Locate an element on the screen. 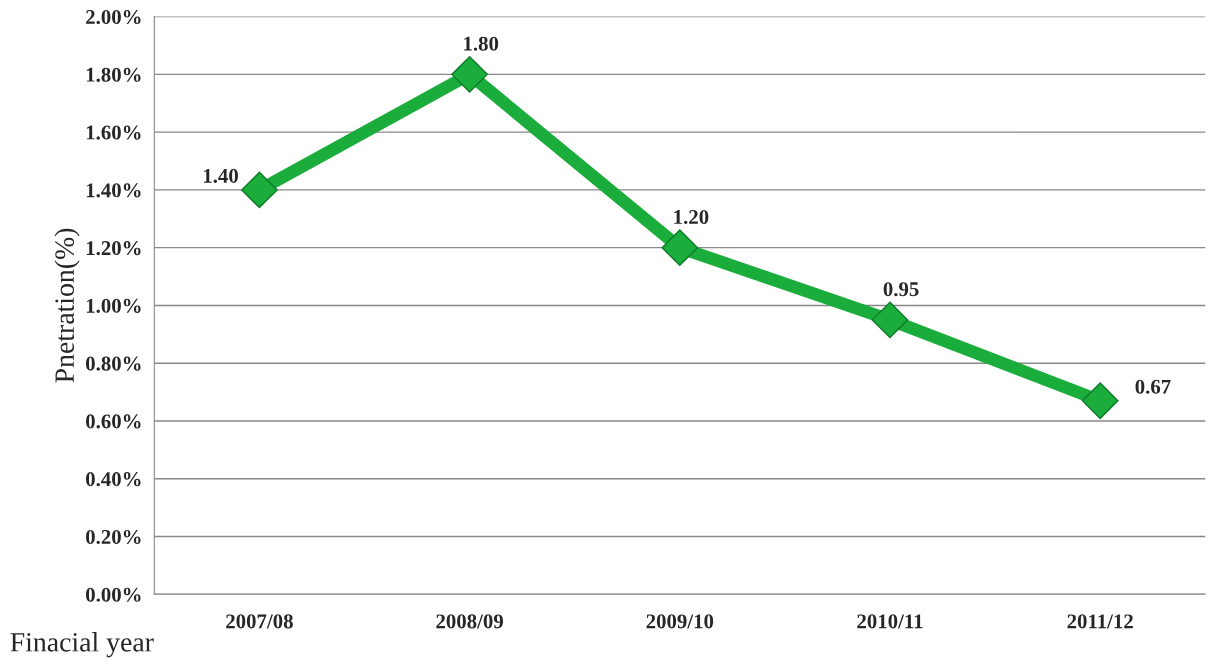 Image resolution: width=1215 pixels, height=664 pixels. y-axis-title: Pnetration(%) is located at coordinates (67, 305).